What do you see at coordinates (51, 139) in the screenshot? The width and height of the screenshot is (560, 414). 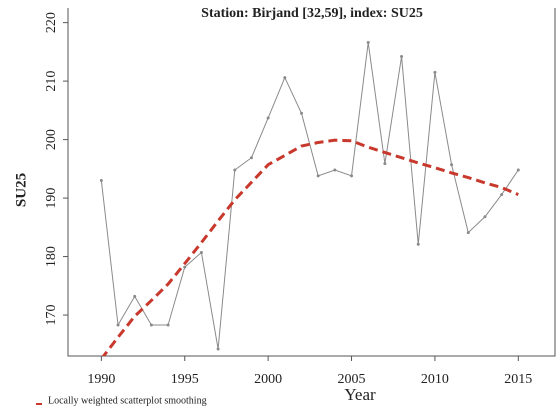 I see `y-tick-label: 200` at bounding box center [51, 139].